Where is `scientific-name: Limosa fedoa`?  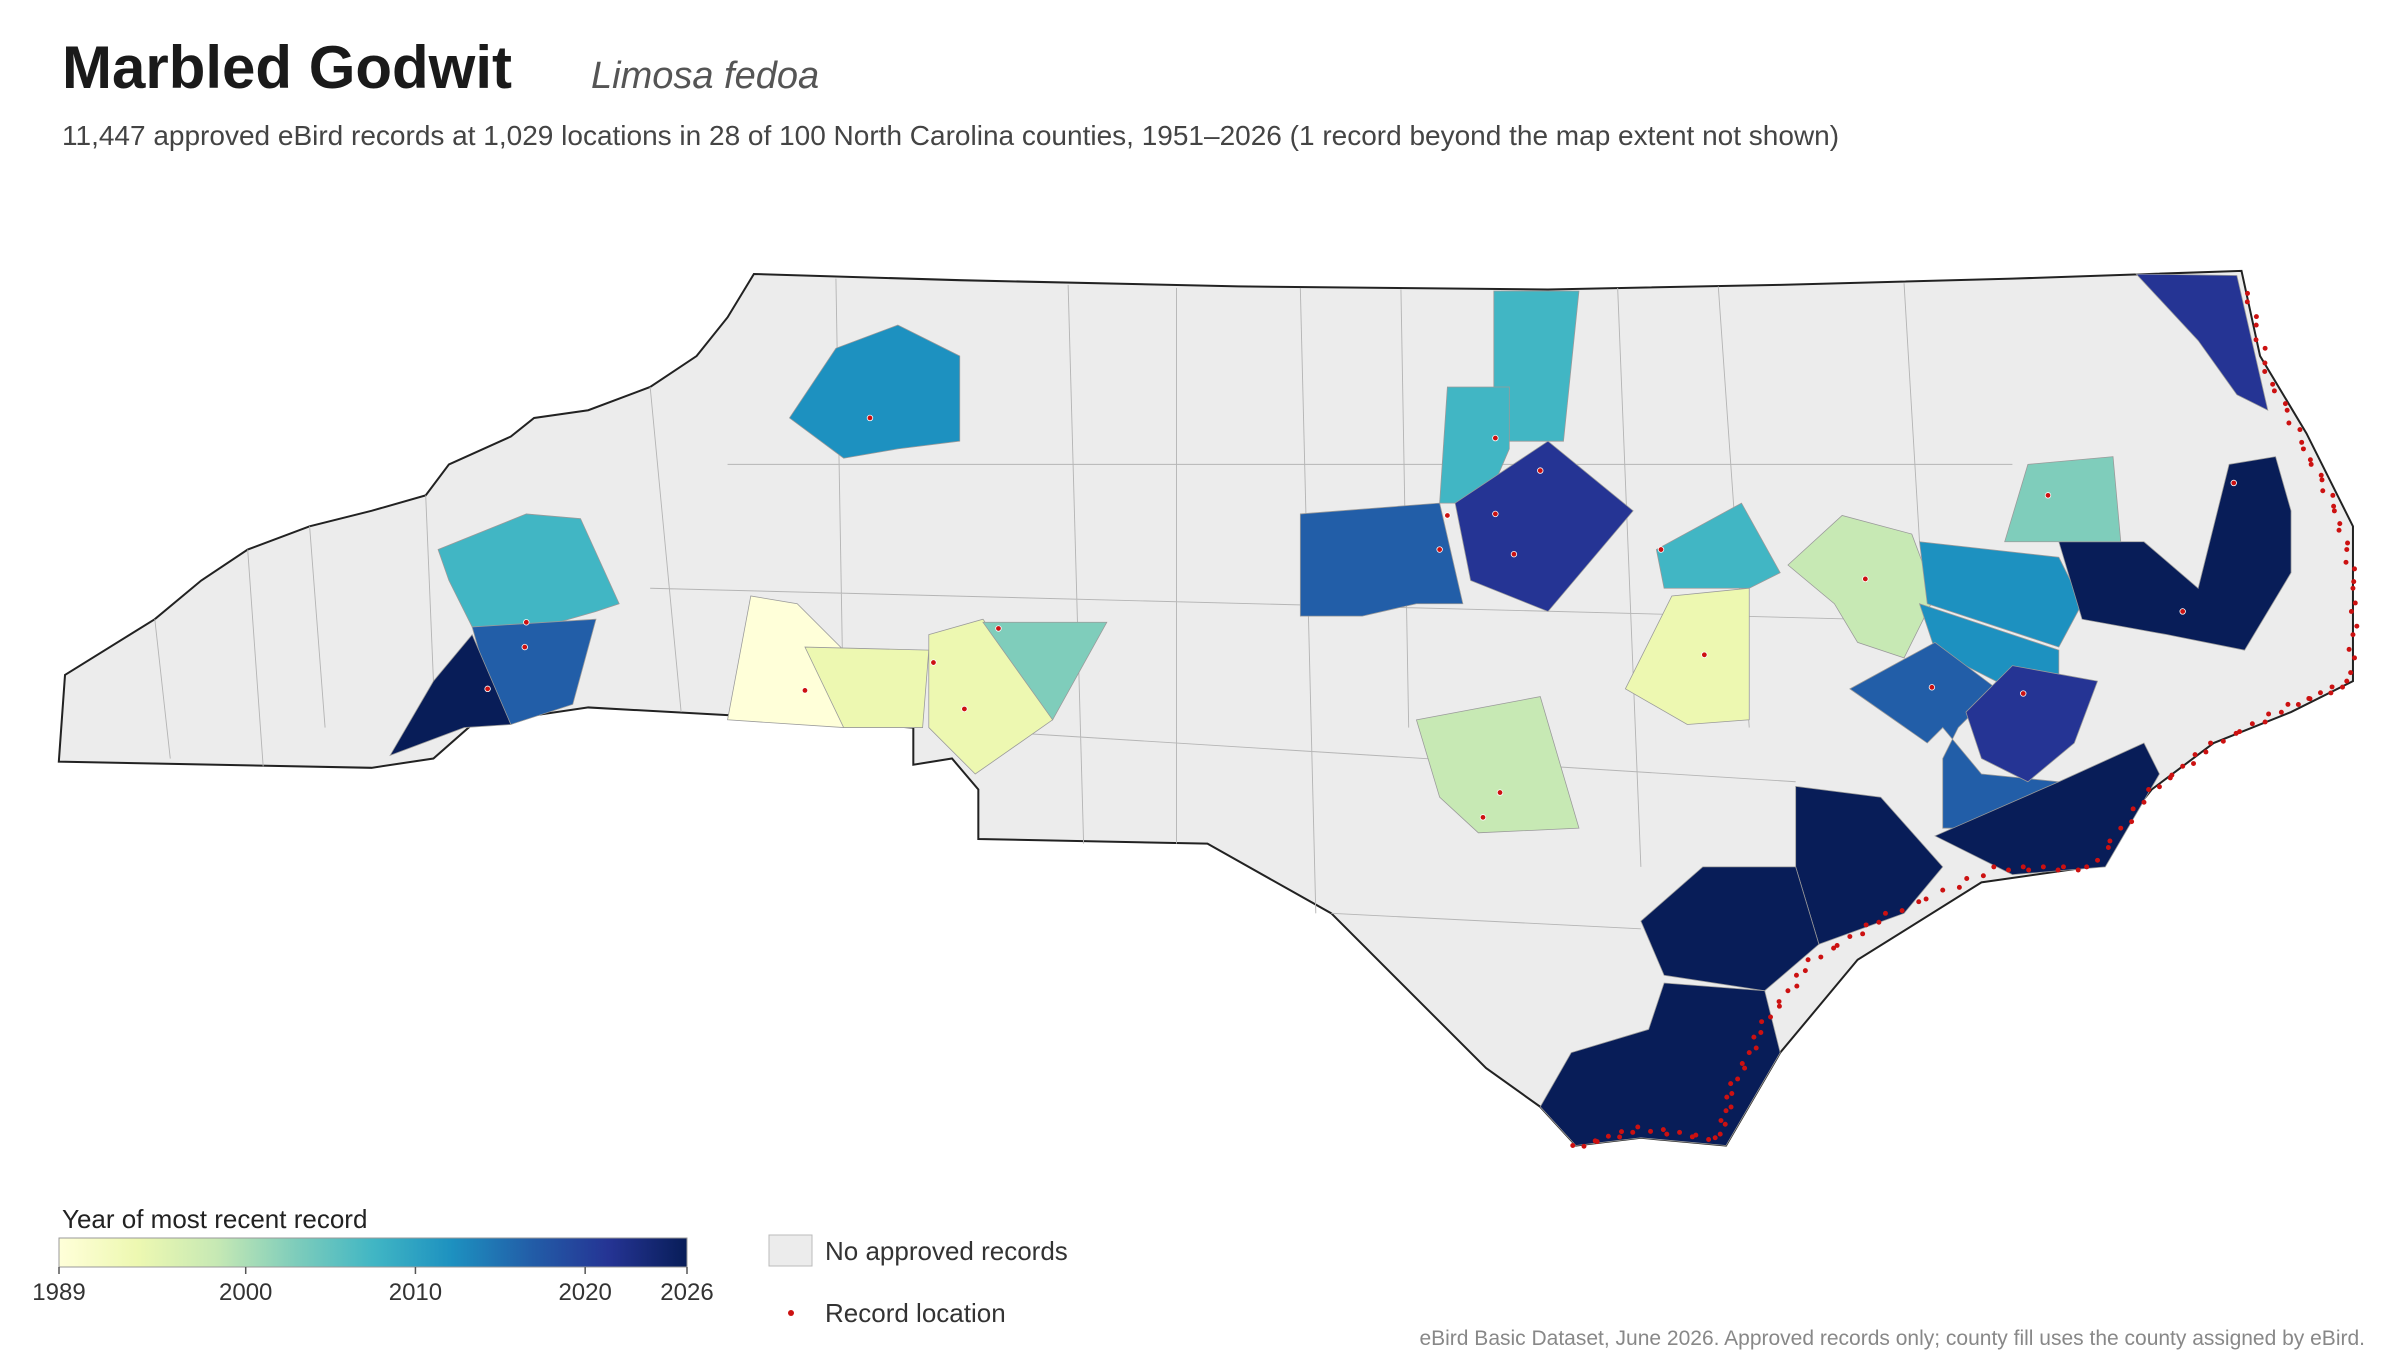
scientific-name: Limosa fedoa is located at coordinates (705, 76).